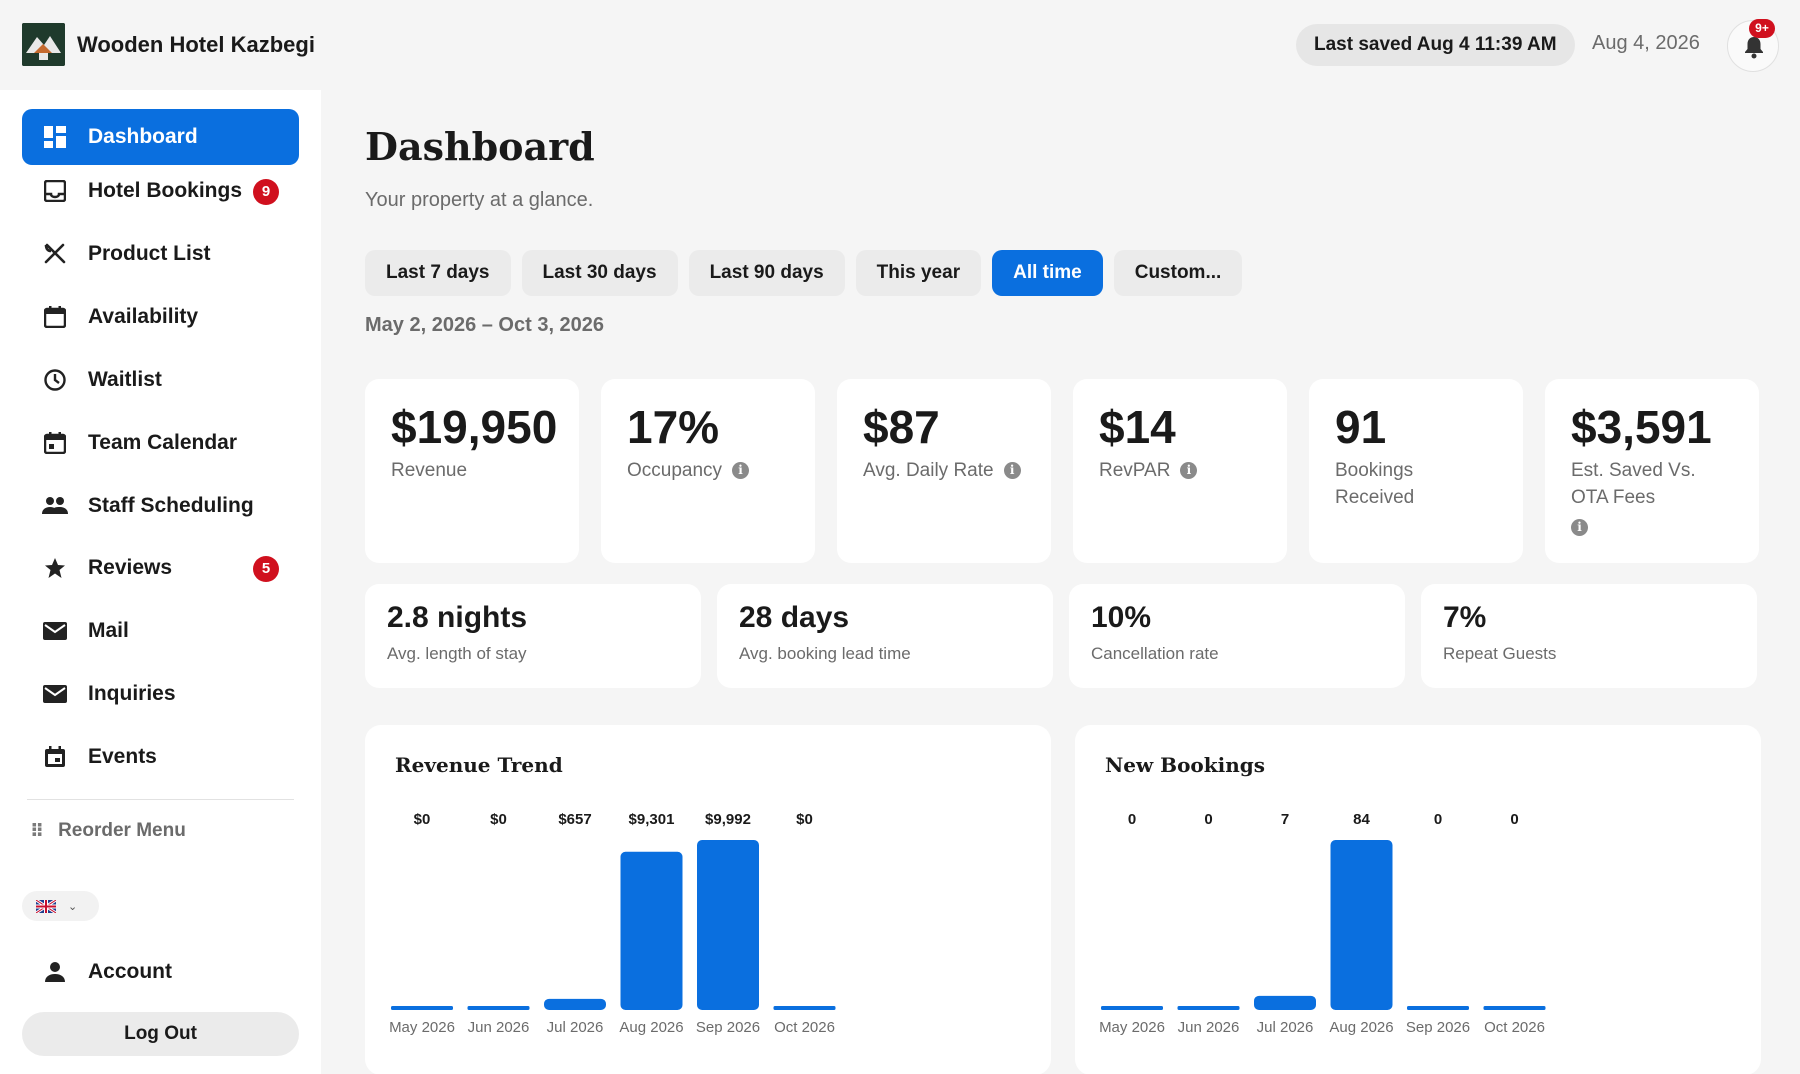 The image size is (1800, 1074). Describe the element at coordinates (160, 799) in the screenshot. I see `sidebar-divider` at that location.